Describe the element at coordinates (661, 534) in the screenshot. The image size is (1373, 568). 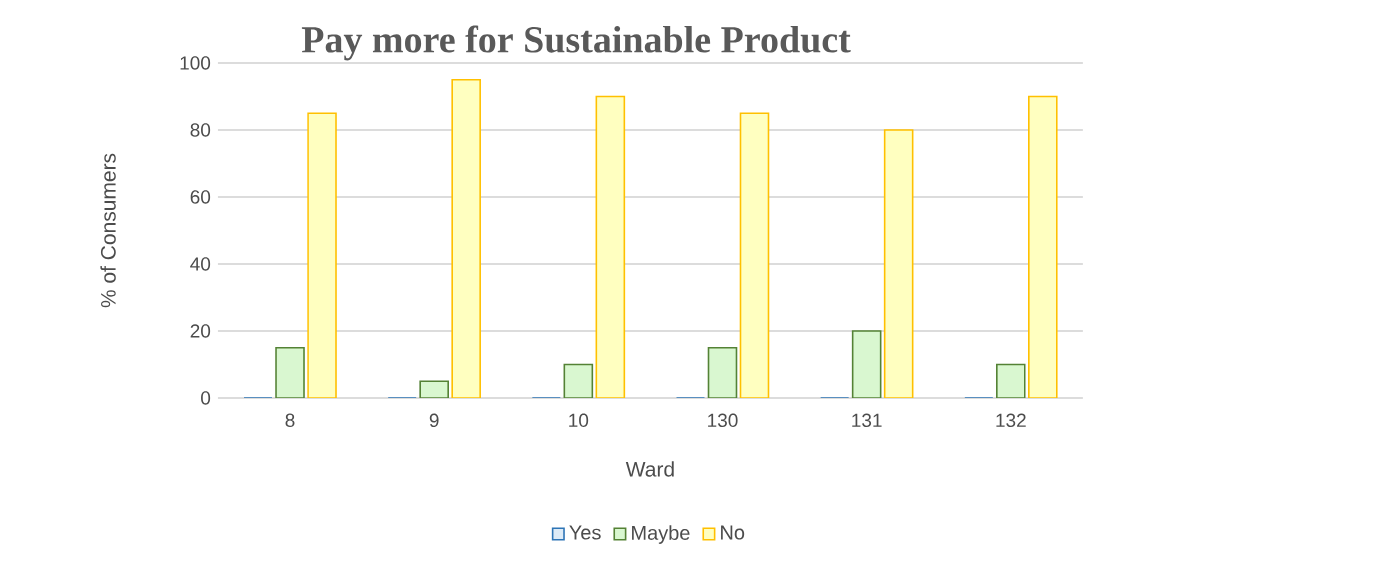
I see `legend-label: Maybe` at that location.